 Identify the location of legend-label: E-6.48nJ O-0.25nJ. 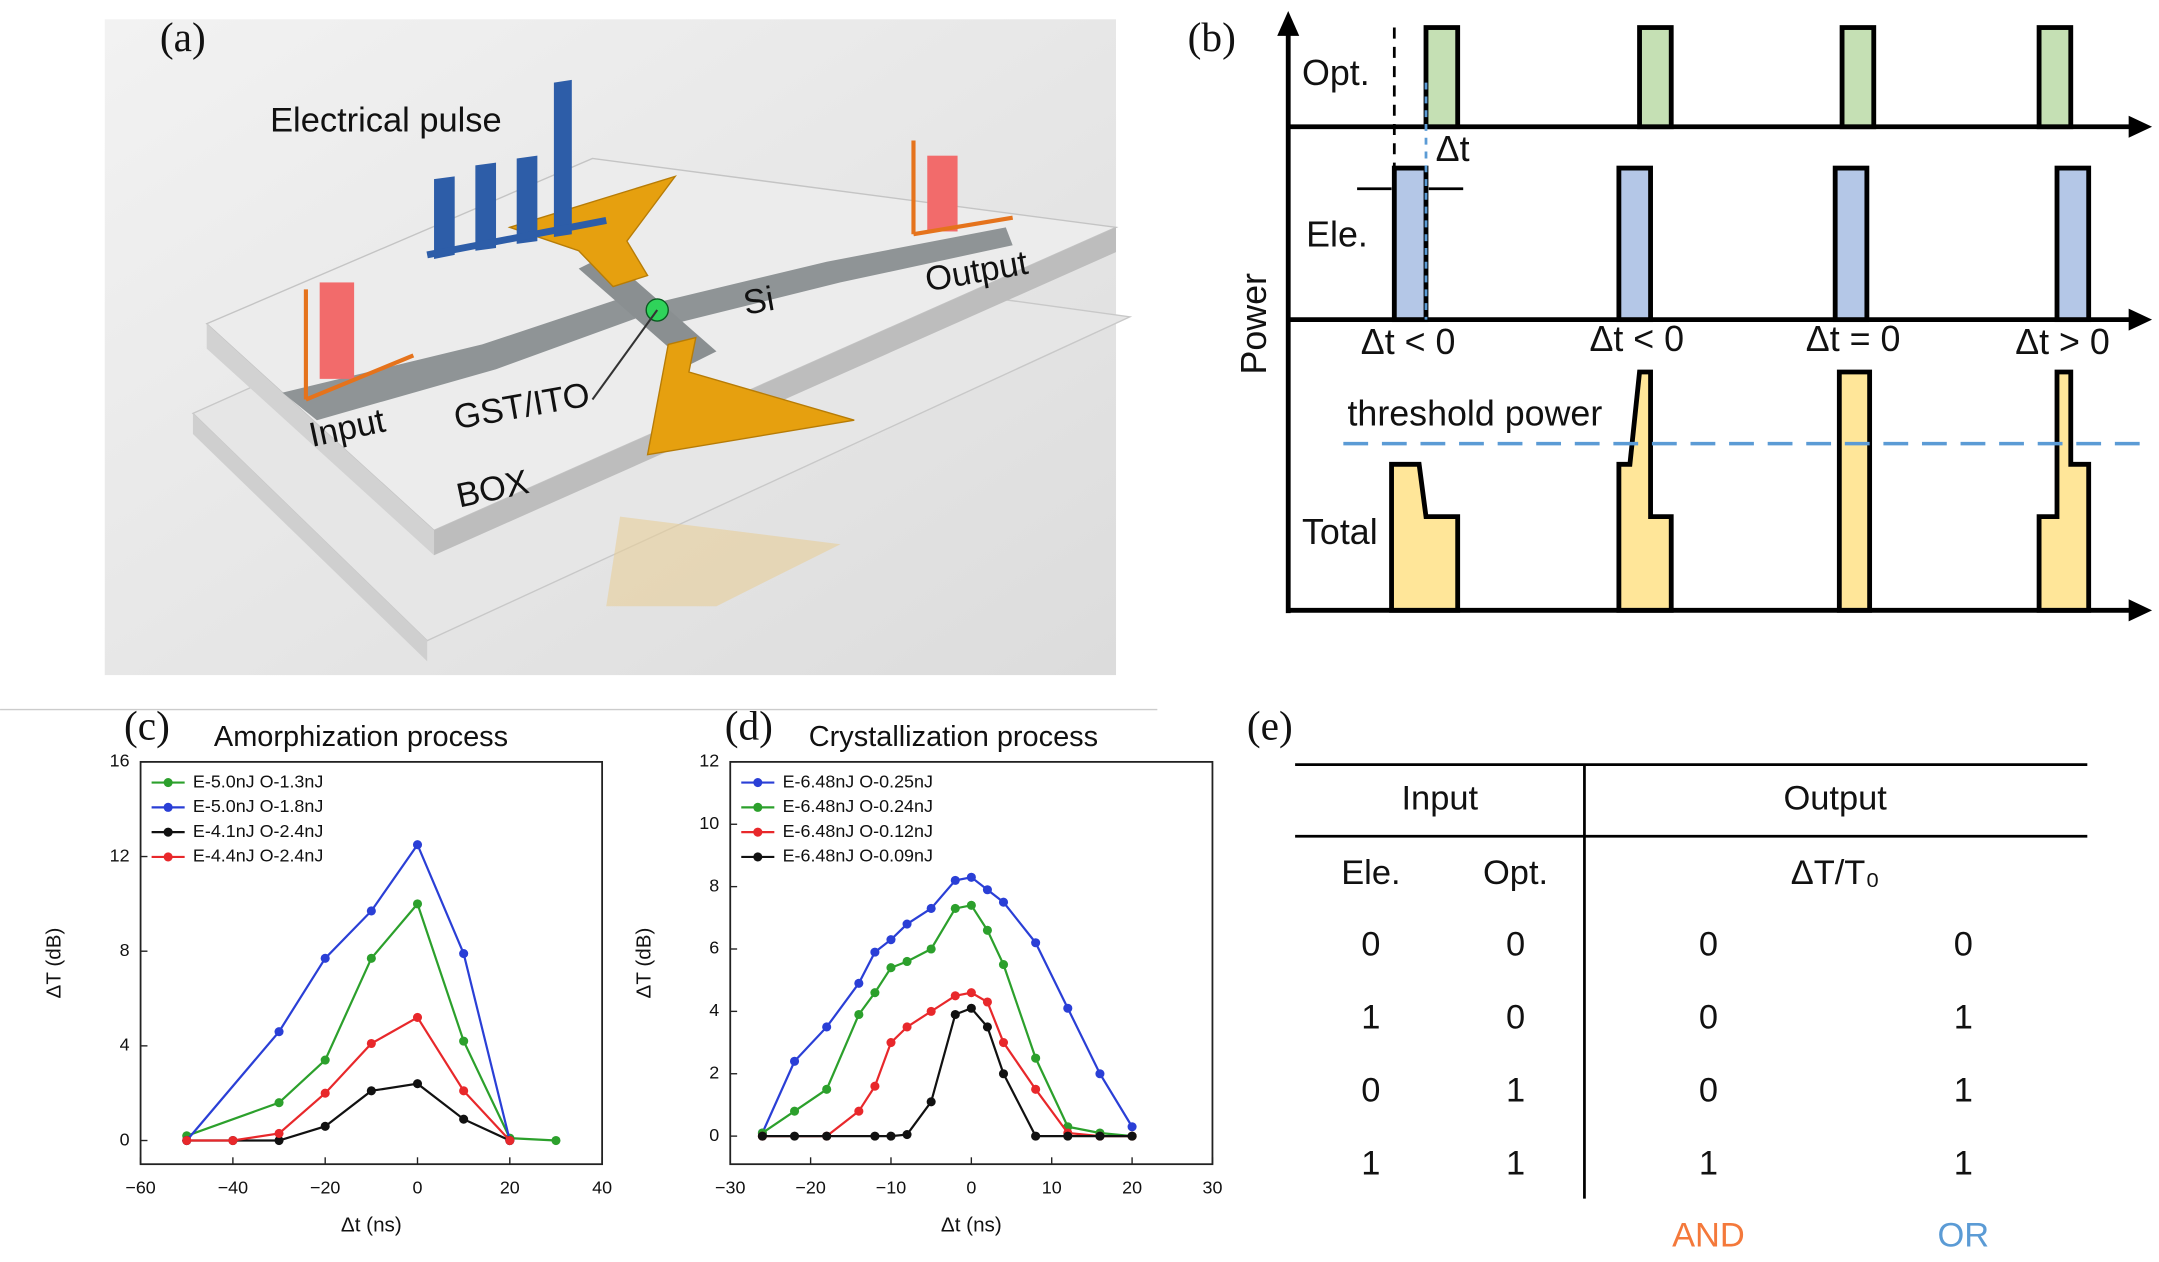
(858, 781).